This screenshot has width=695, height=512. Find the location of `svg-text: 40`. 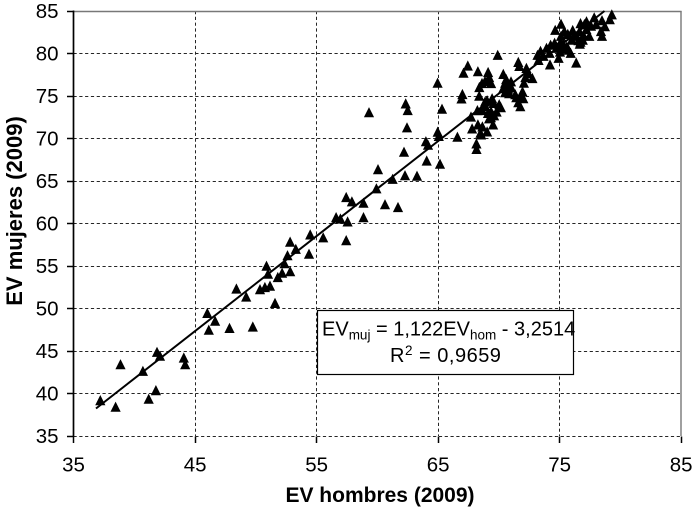

svg-text: 40 is located at coordinates (47, 394).